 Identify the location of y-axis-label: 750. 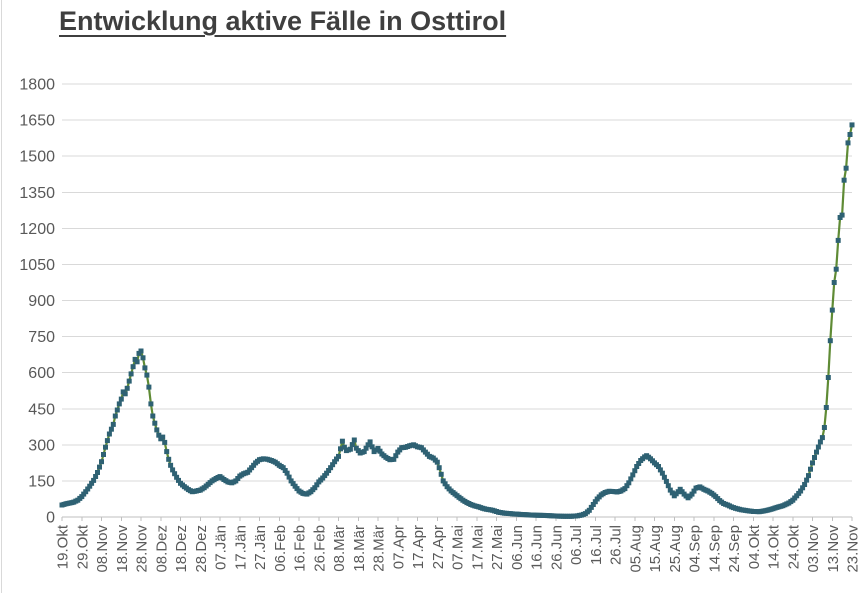
(41, 337).